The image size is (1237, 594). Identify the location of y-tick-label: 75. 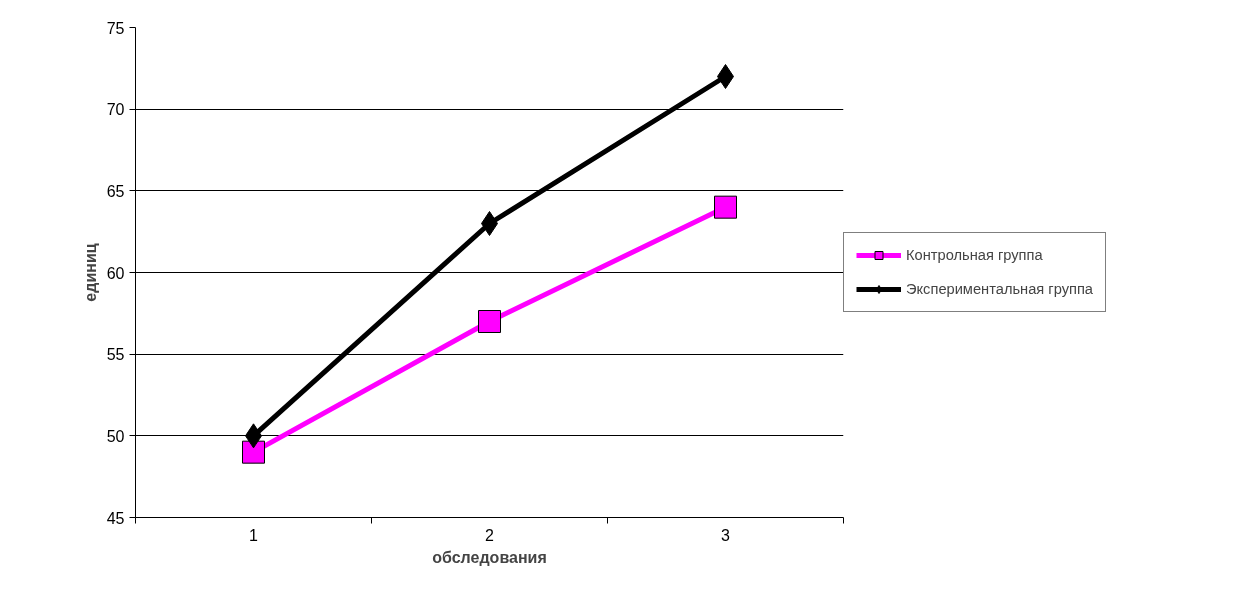
(115, 28).